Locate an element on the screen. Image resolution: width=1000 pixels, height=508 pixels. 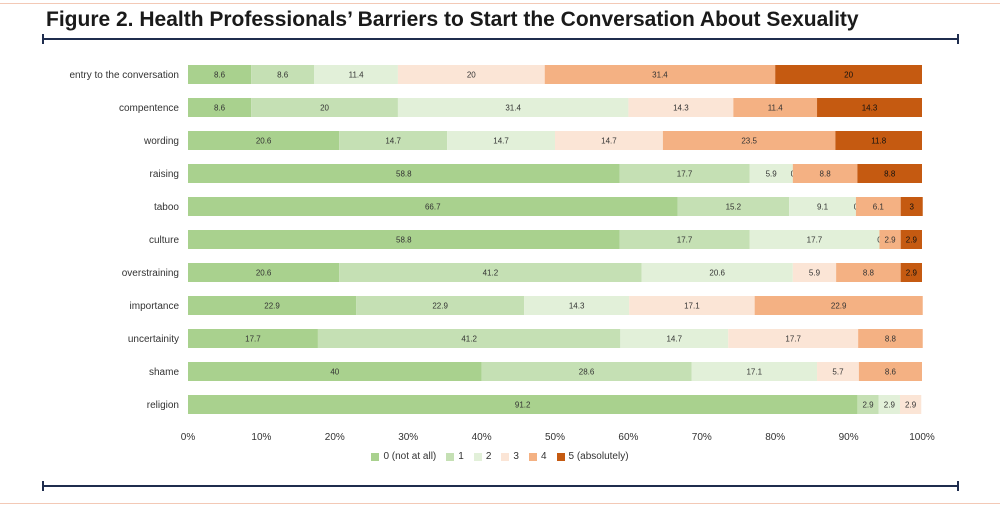
x-tick-label: 90% is located at coordinates (849, 437).